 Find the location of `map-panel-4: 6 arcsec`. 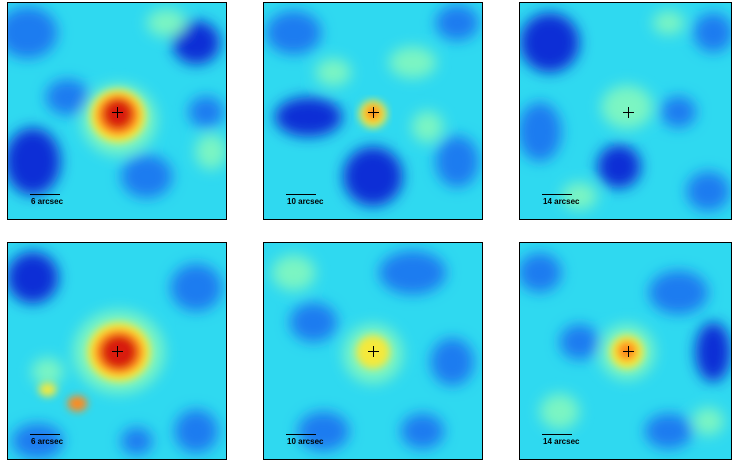

map-panel-4: 6 arcsec is located at coordinates (117, 351).